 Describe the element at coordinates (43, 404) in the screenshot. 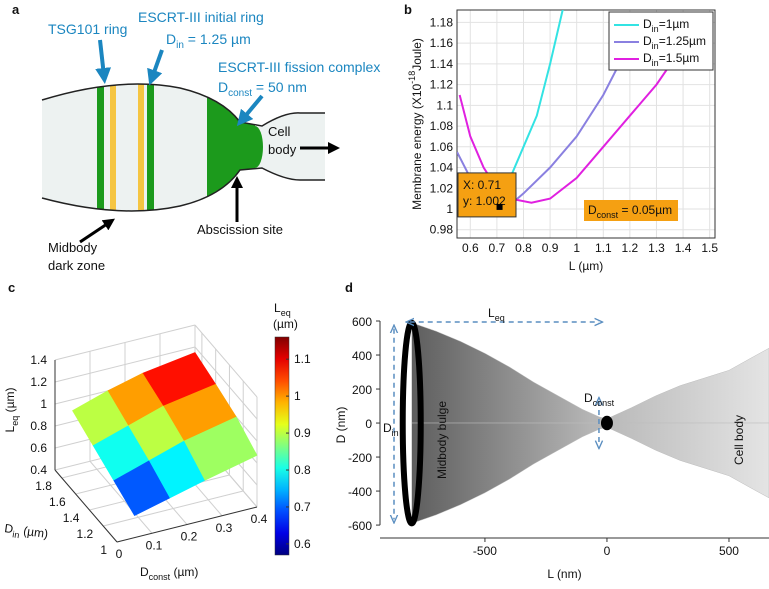

I see `z-tick-label: 1` at that location.